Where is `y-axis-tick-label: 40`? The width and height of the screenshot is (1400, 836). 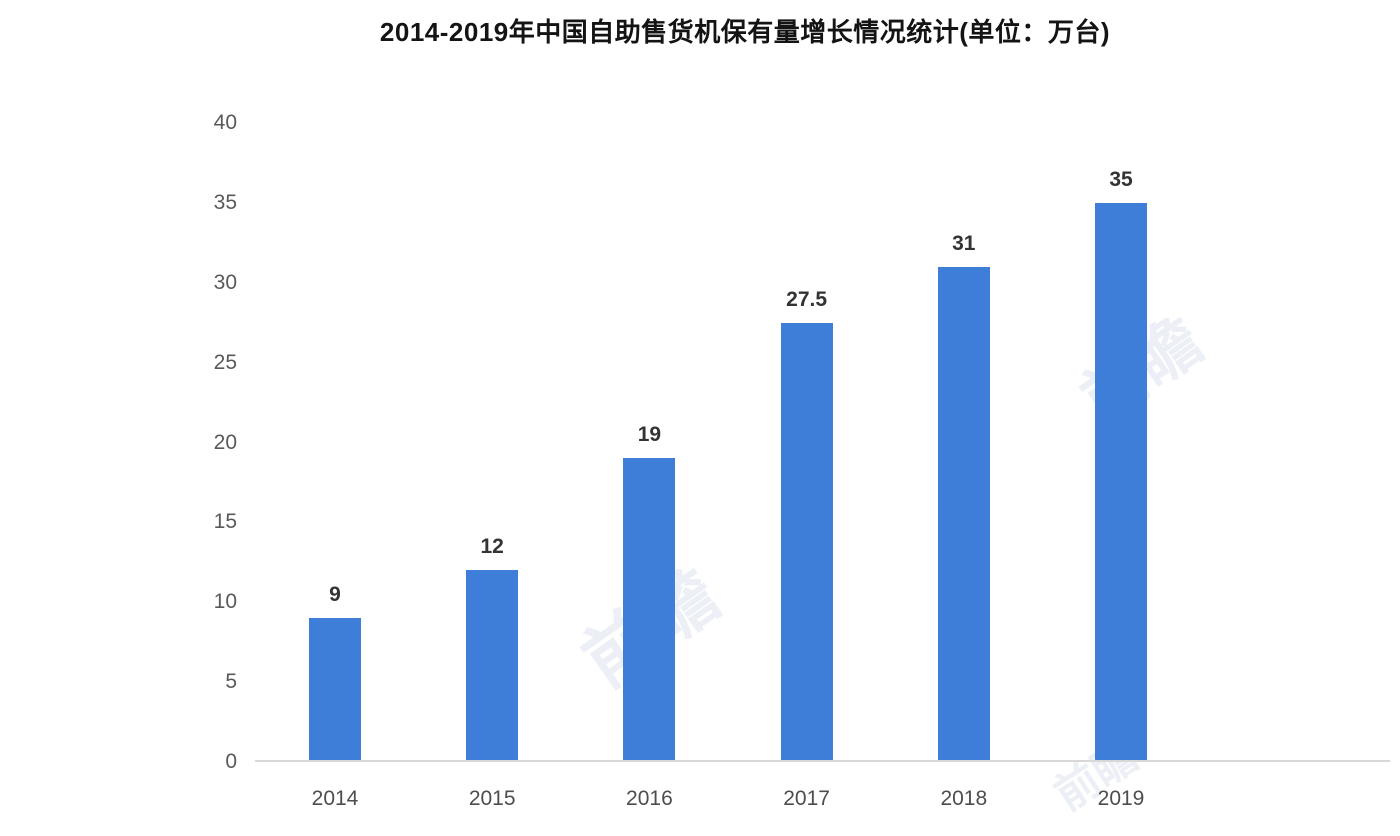 y-axis-tick-label: 40 is located at coordinates (225, 122).